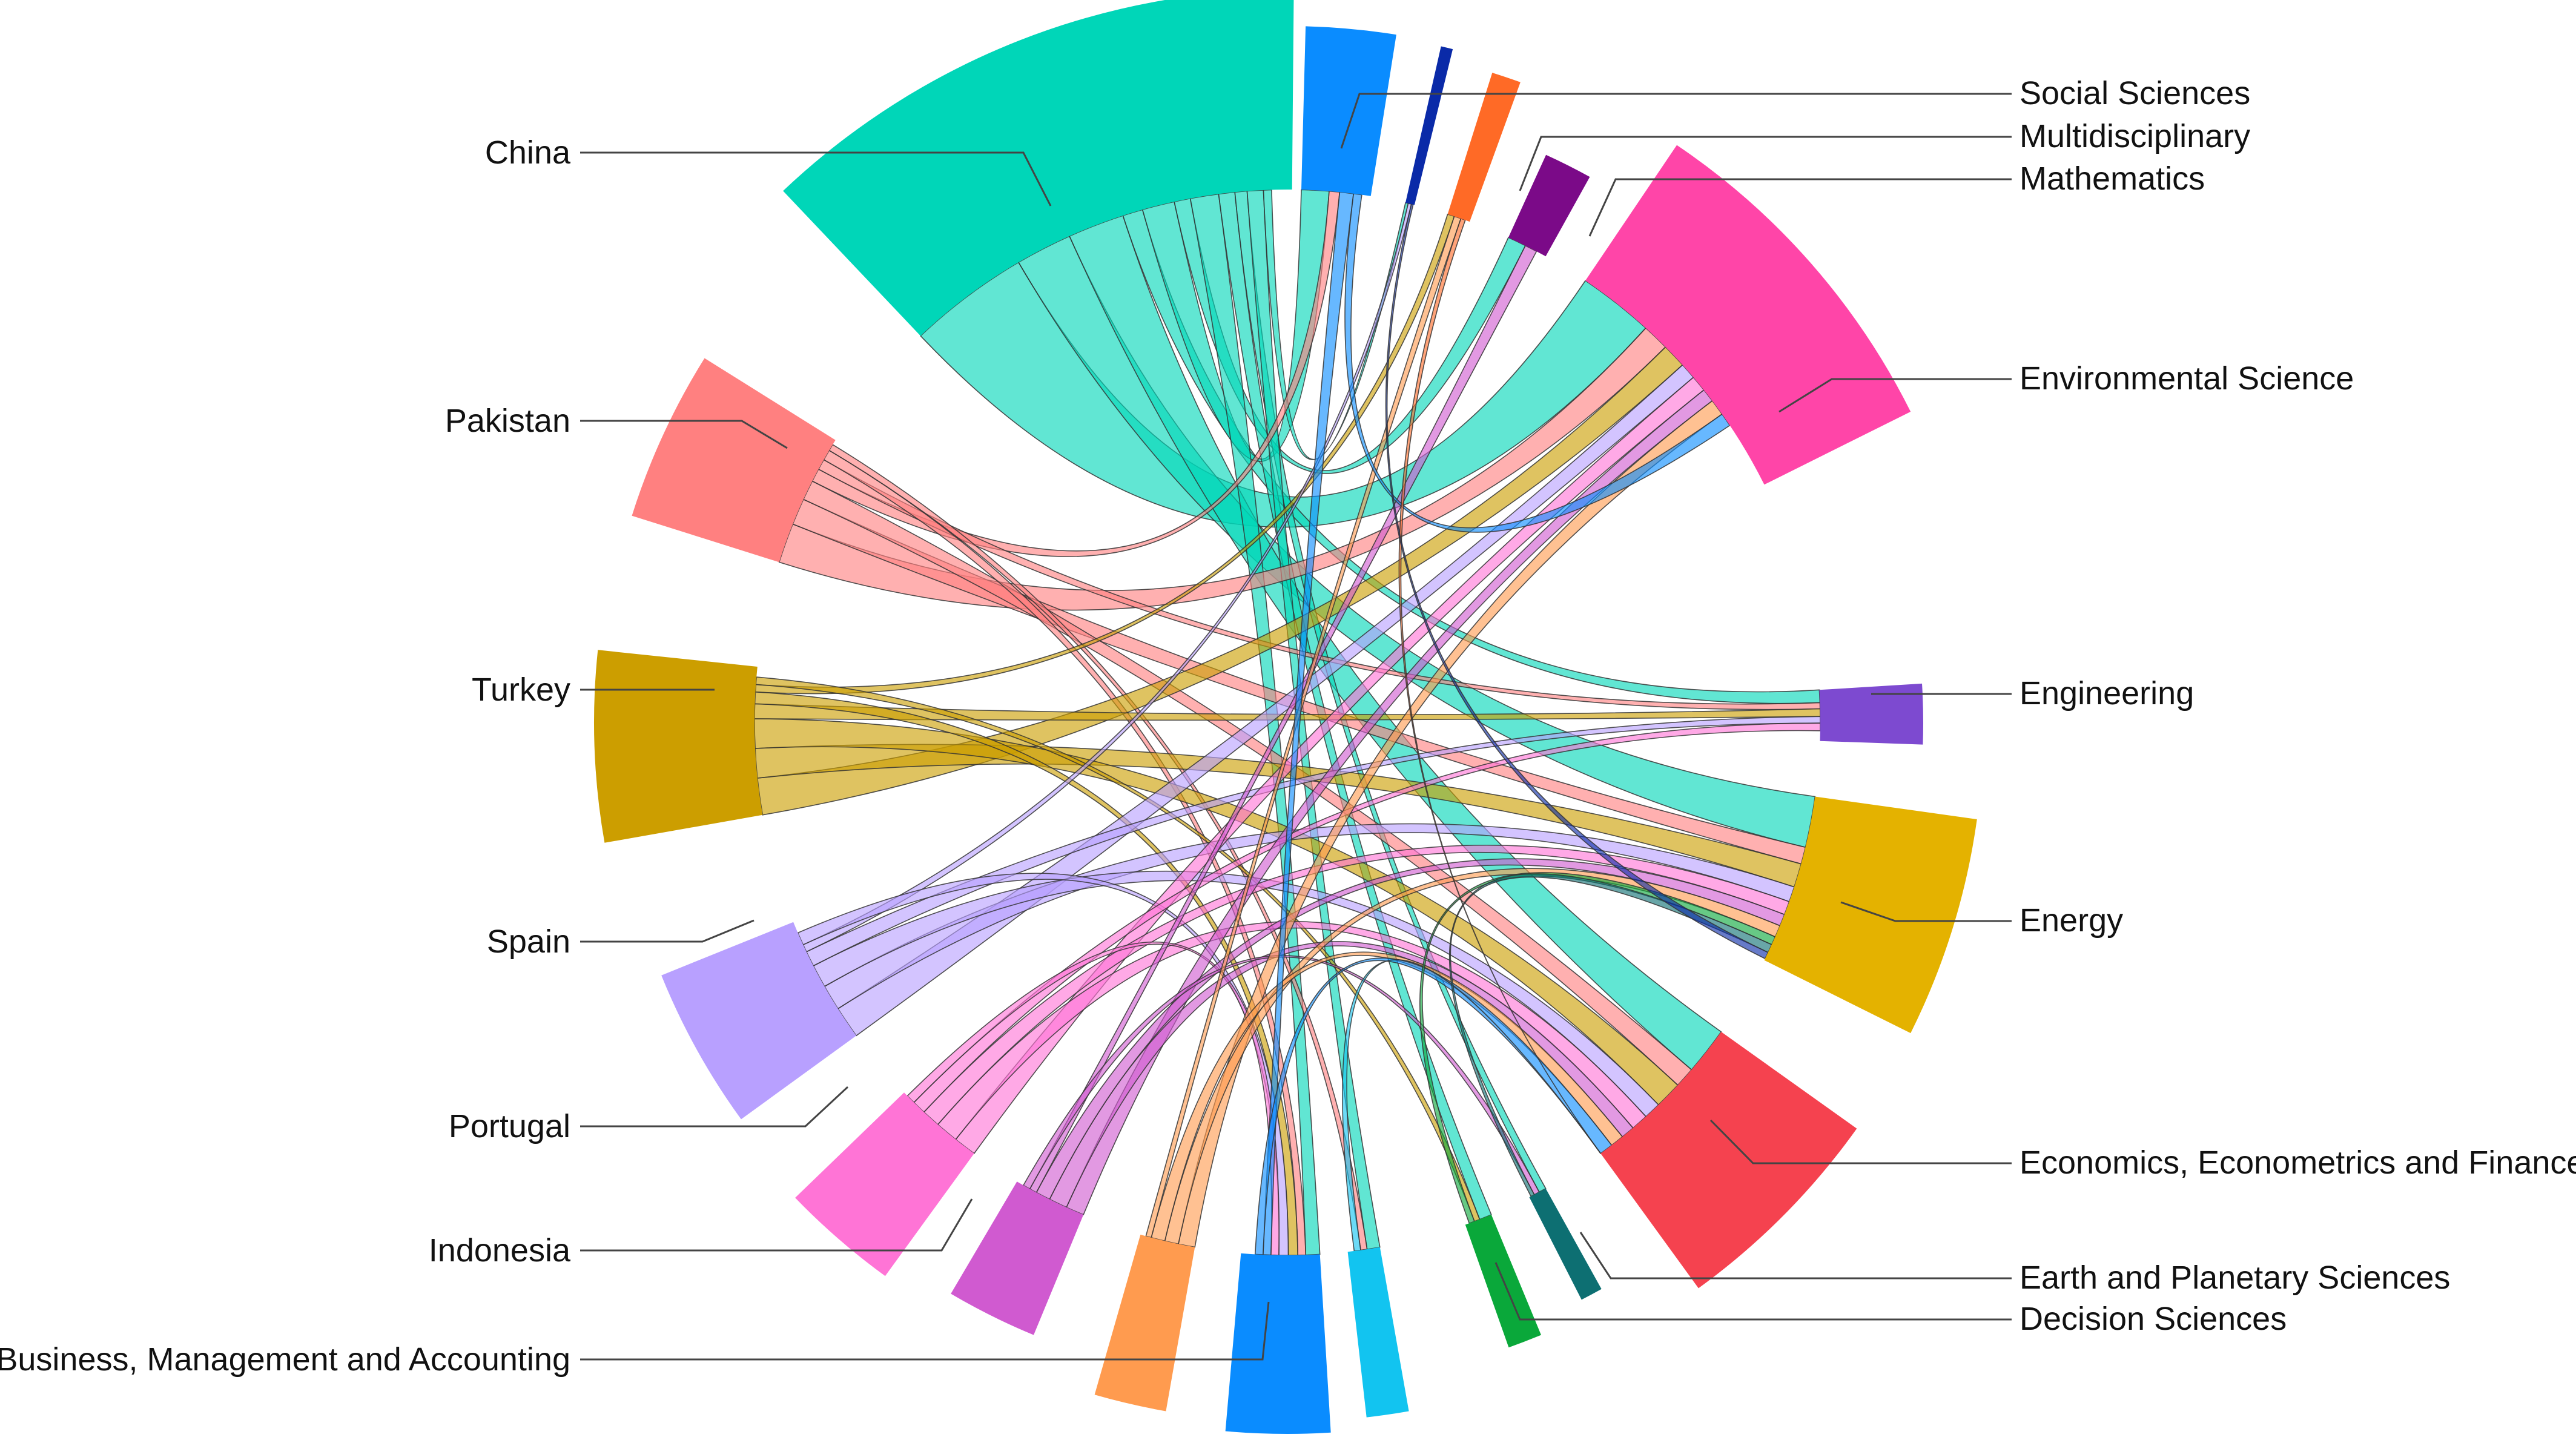 The image size is (2576, 1443). Describe the element at coordinates (1484, 148) in the screenshot. I see `arc-mathematics` at that location.